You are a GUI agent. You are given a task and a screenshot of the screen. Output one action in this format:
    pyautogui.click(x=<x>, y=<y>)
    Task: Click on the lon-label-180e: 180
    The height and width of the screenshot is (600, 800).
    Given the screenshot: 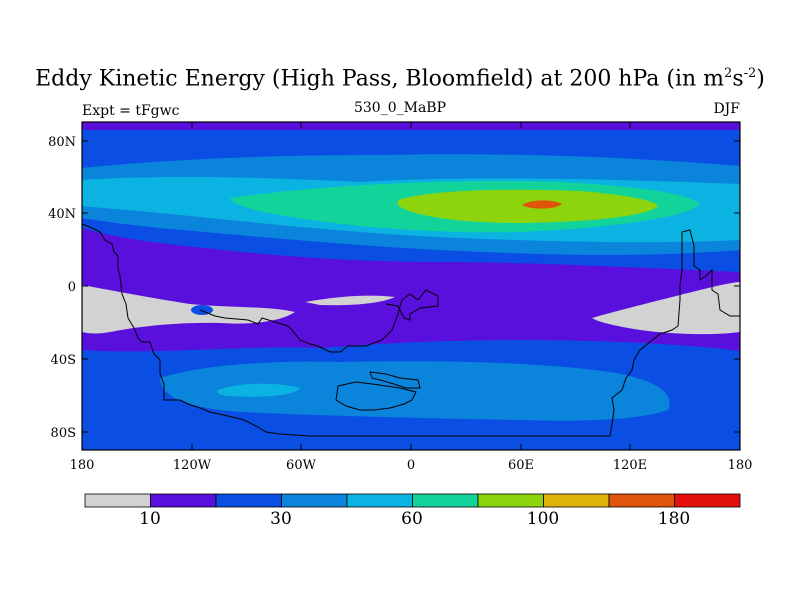 What is the action you would take?
    pyautogui.click(x=740, y=465)
    